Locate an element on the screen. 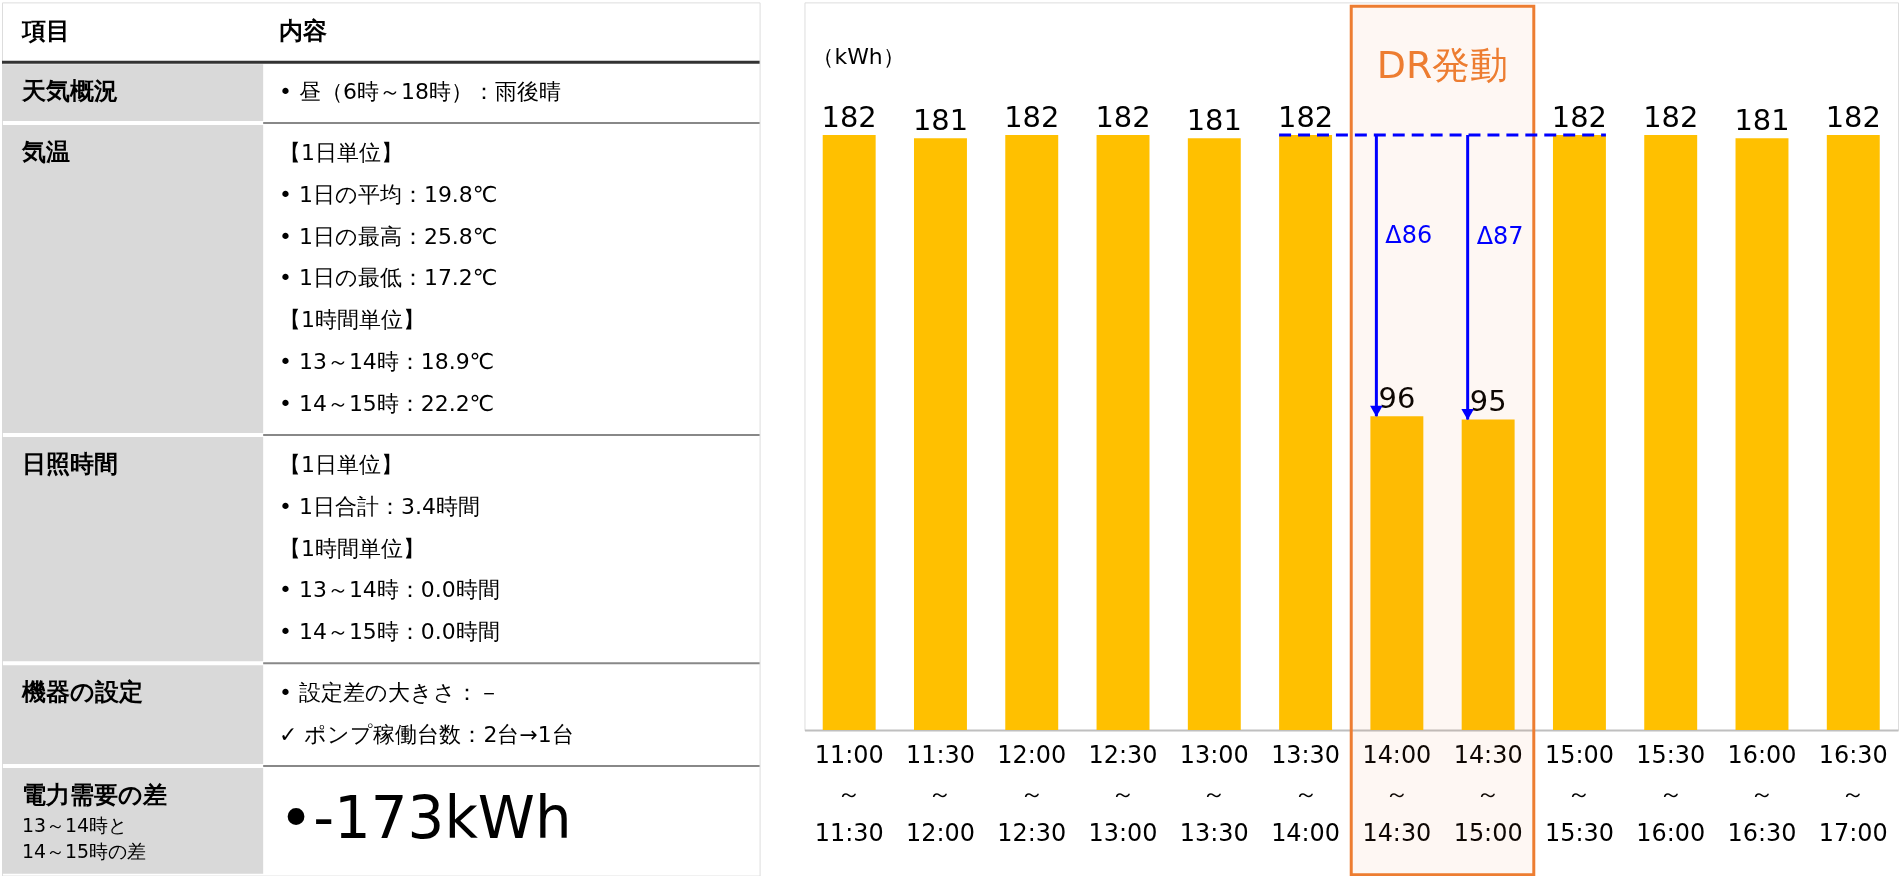 Image resolution: width=1899 pixels, height=876 pixels. category-label: 日照時間 is located at coordinates (69, 463).